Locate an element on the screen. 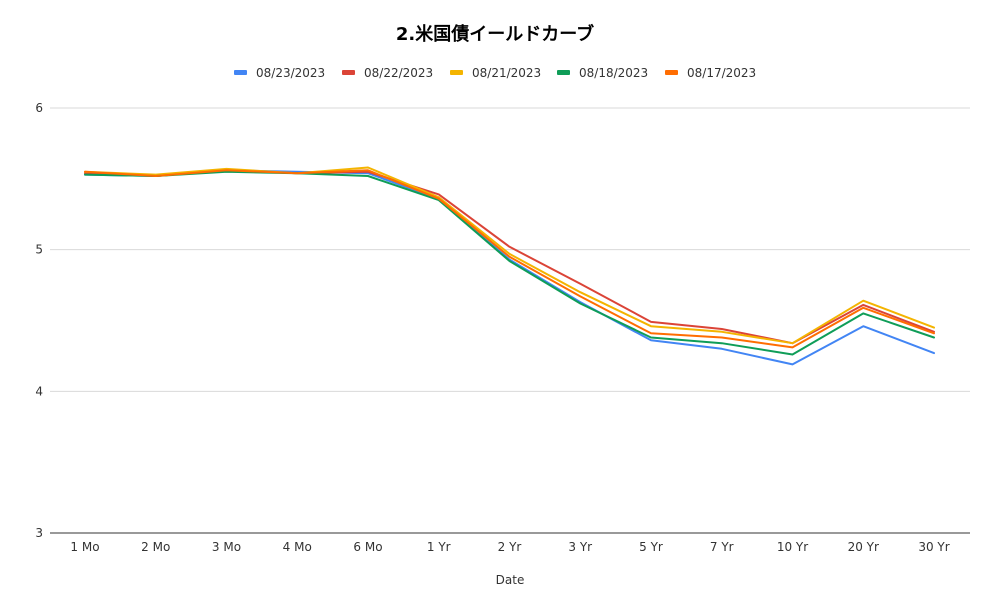 The width and height of the screenshot is (991, 595). legend-label: 08/17/2023 is located at coordinates (721, 73).